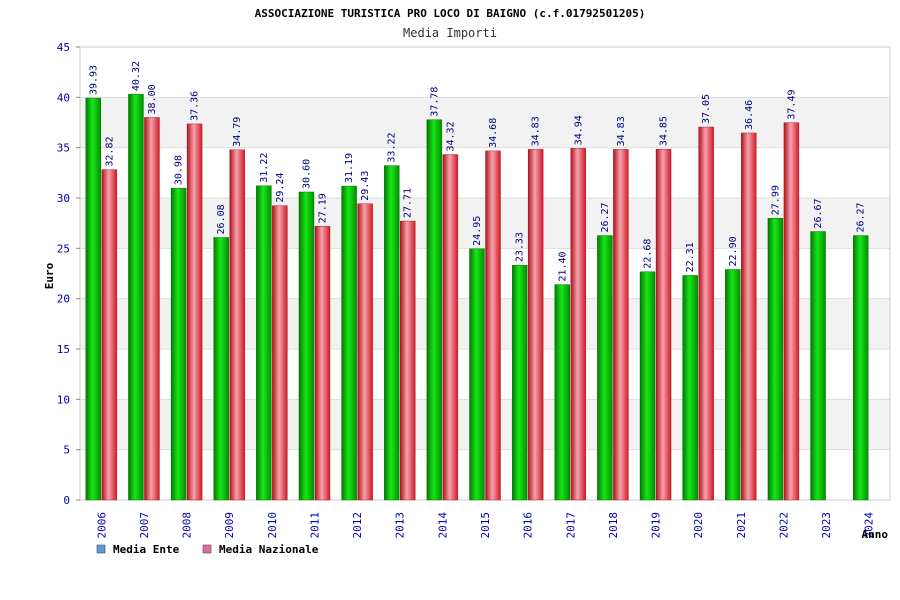  What do you see at coordinates (272, 525) in the screenshot?
I see `x-tick-label-2010: 2010` at bounding box center [272, 525].